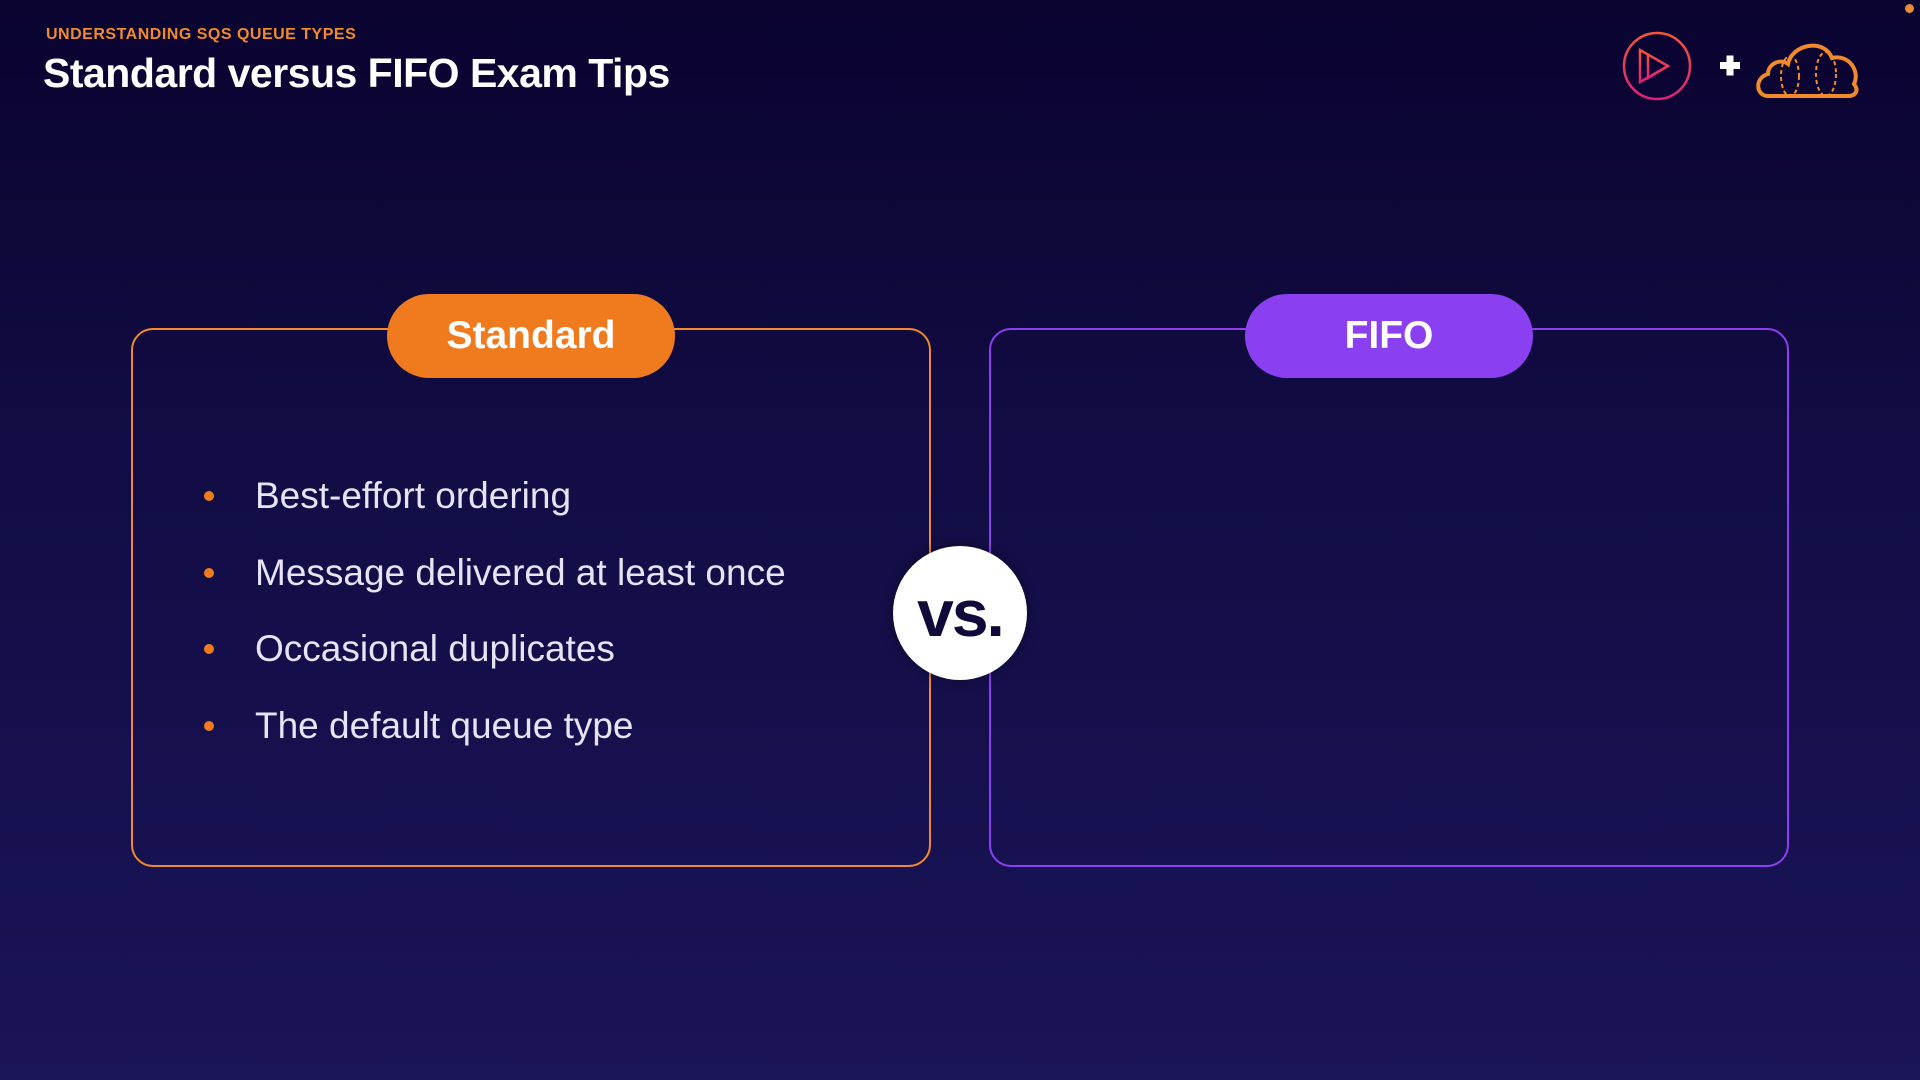 The width and height of the screenshot is (1920, 1080). Describe the element at coordinates (1730, 65) in the screenshot. I see `plus-icon` at that location.